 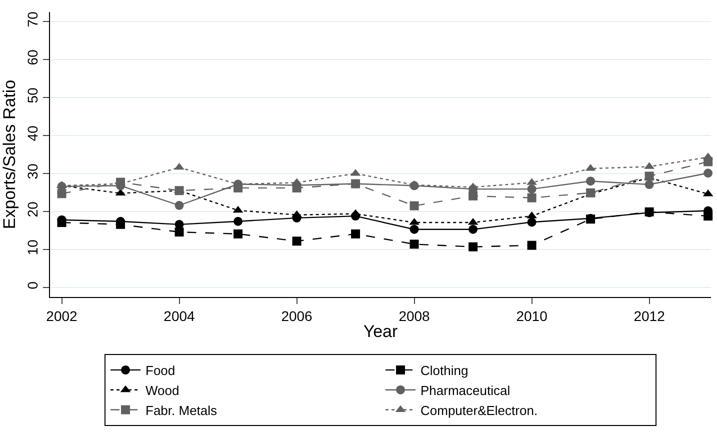 I want to click on x-tick-label: 2002, so click(x=62, y=316).